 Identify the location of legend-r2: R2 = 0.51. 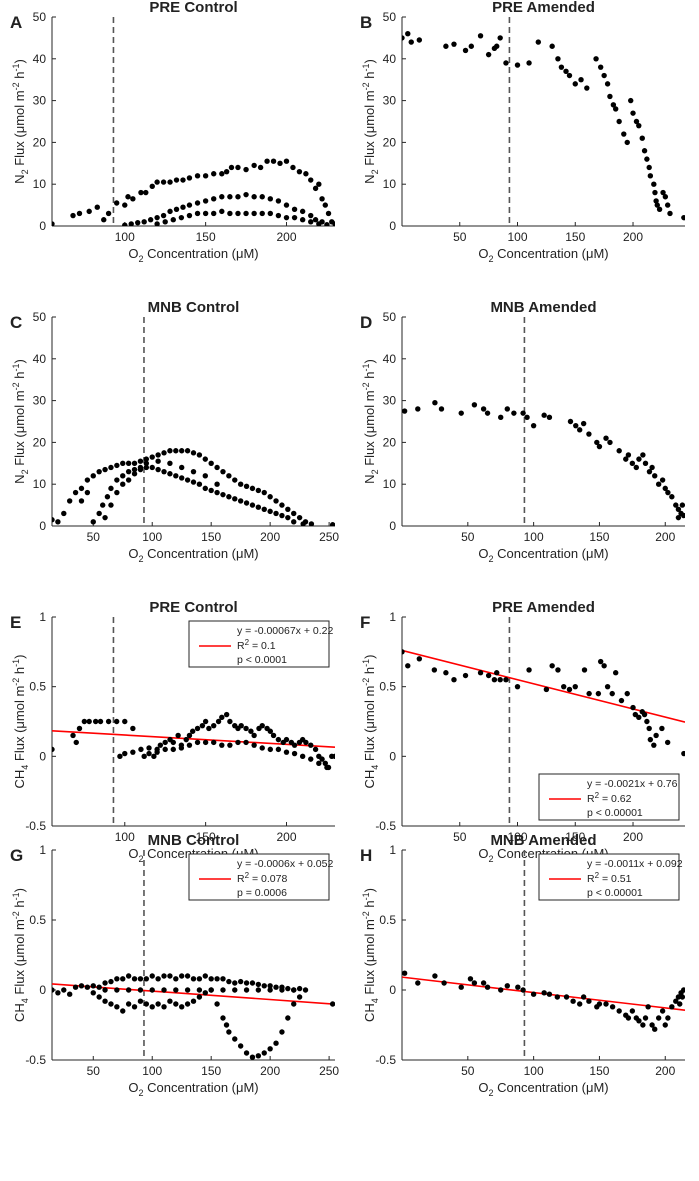
(609, 878).